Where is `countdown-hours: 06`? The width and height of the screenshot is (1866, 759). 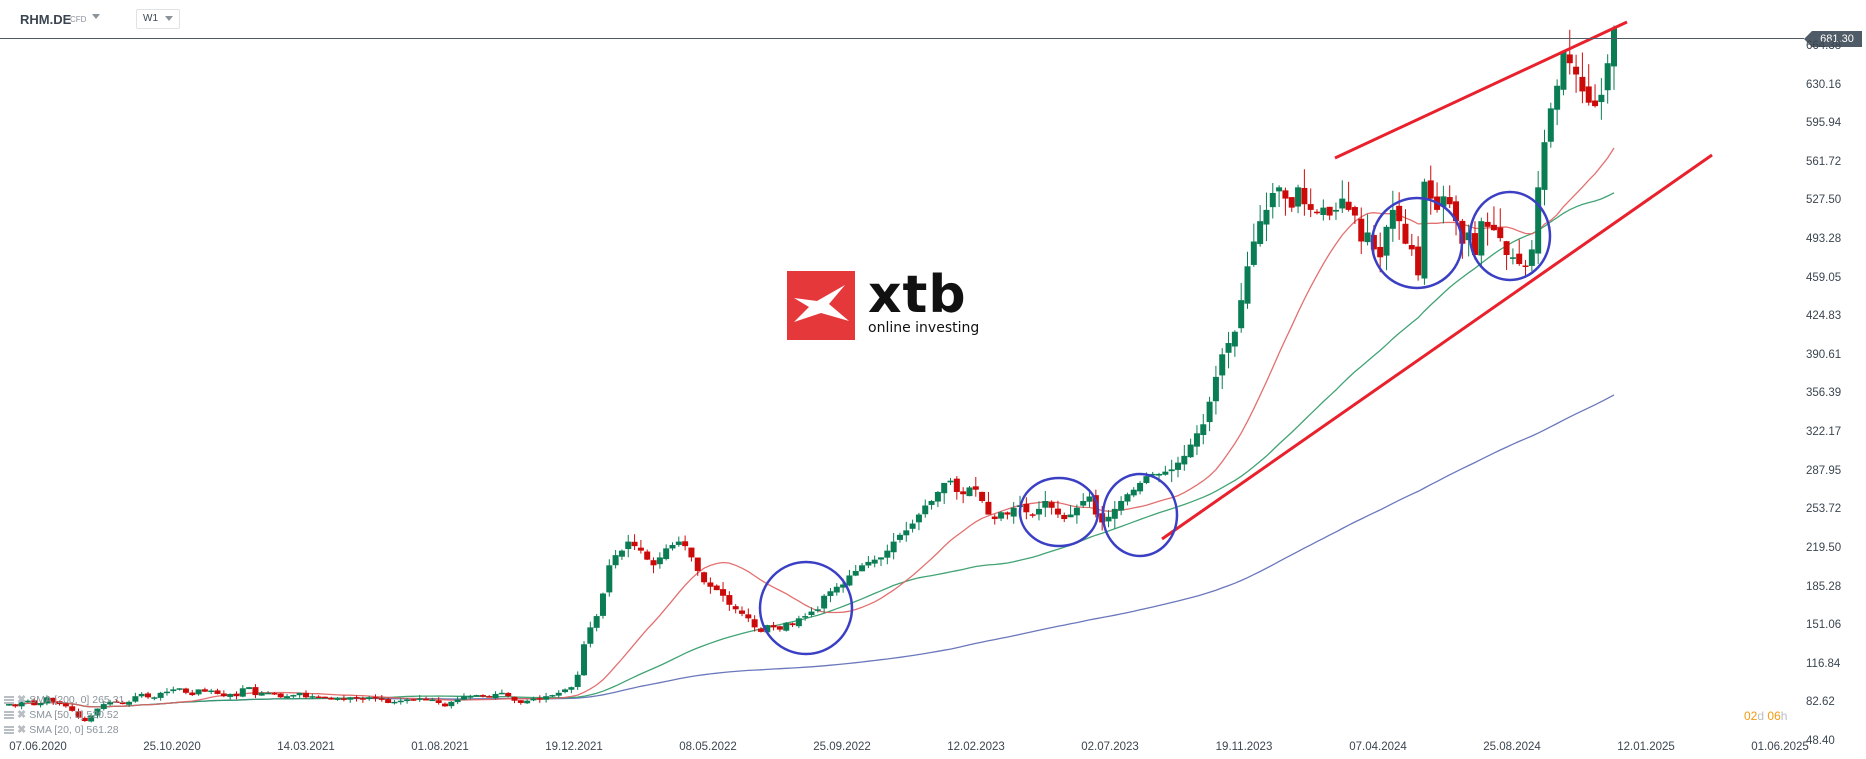 countdown-hours: 06 is located at coordinates (1774, 716).